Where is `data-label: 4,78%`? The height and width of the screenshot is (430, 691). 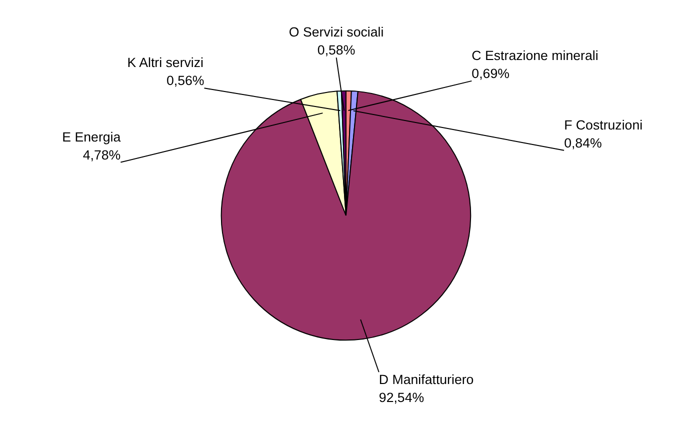
data-label: 4,78% is located at coordinates (101, 154).